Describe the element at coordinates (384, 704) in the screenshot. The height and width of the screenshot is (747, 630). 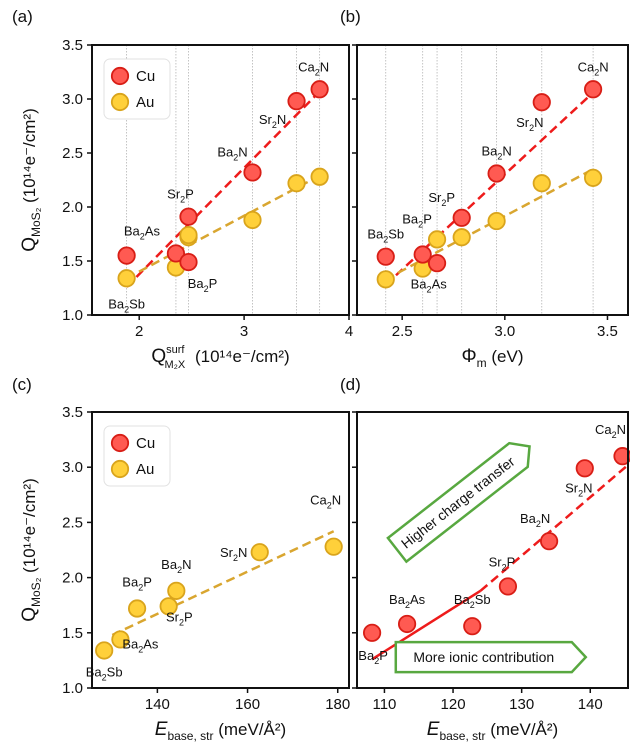
I see `x-tick-label: 110` at that location.